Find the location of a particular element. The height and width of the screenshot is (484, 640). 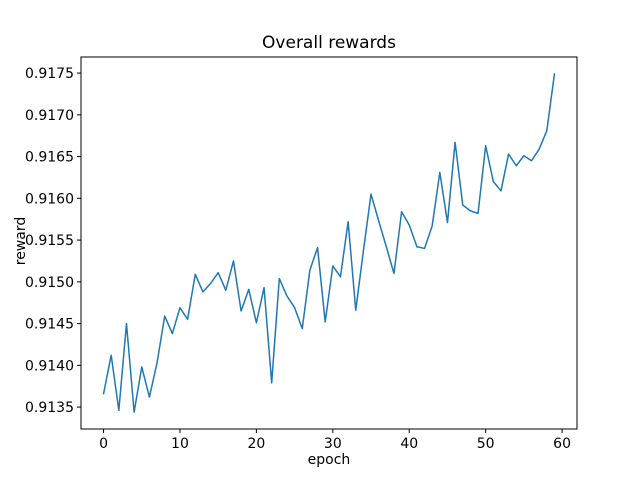

y-tick-label: 0.9145 is located at coordinates (49, 325).